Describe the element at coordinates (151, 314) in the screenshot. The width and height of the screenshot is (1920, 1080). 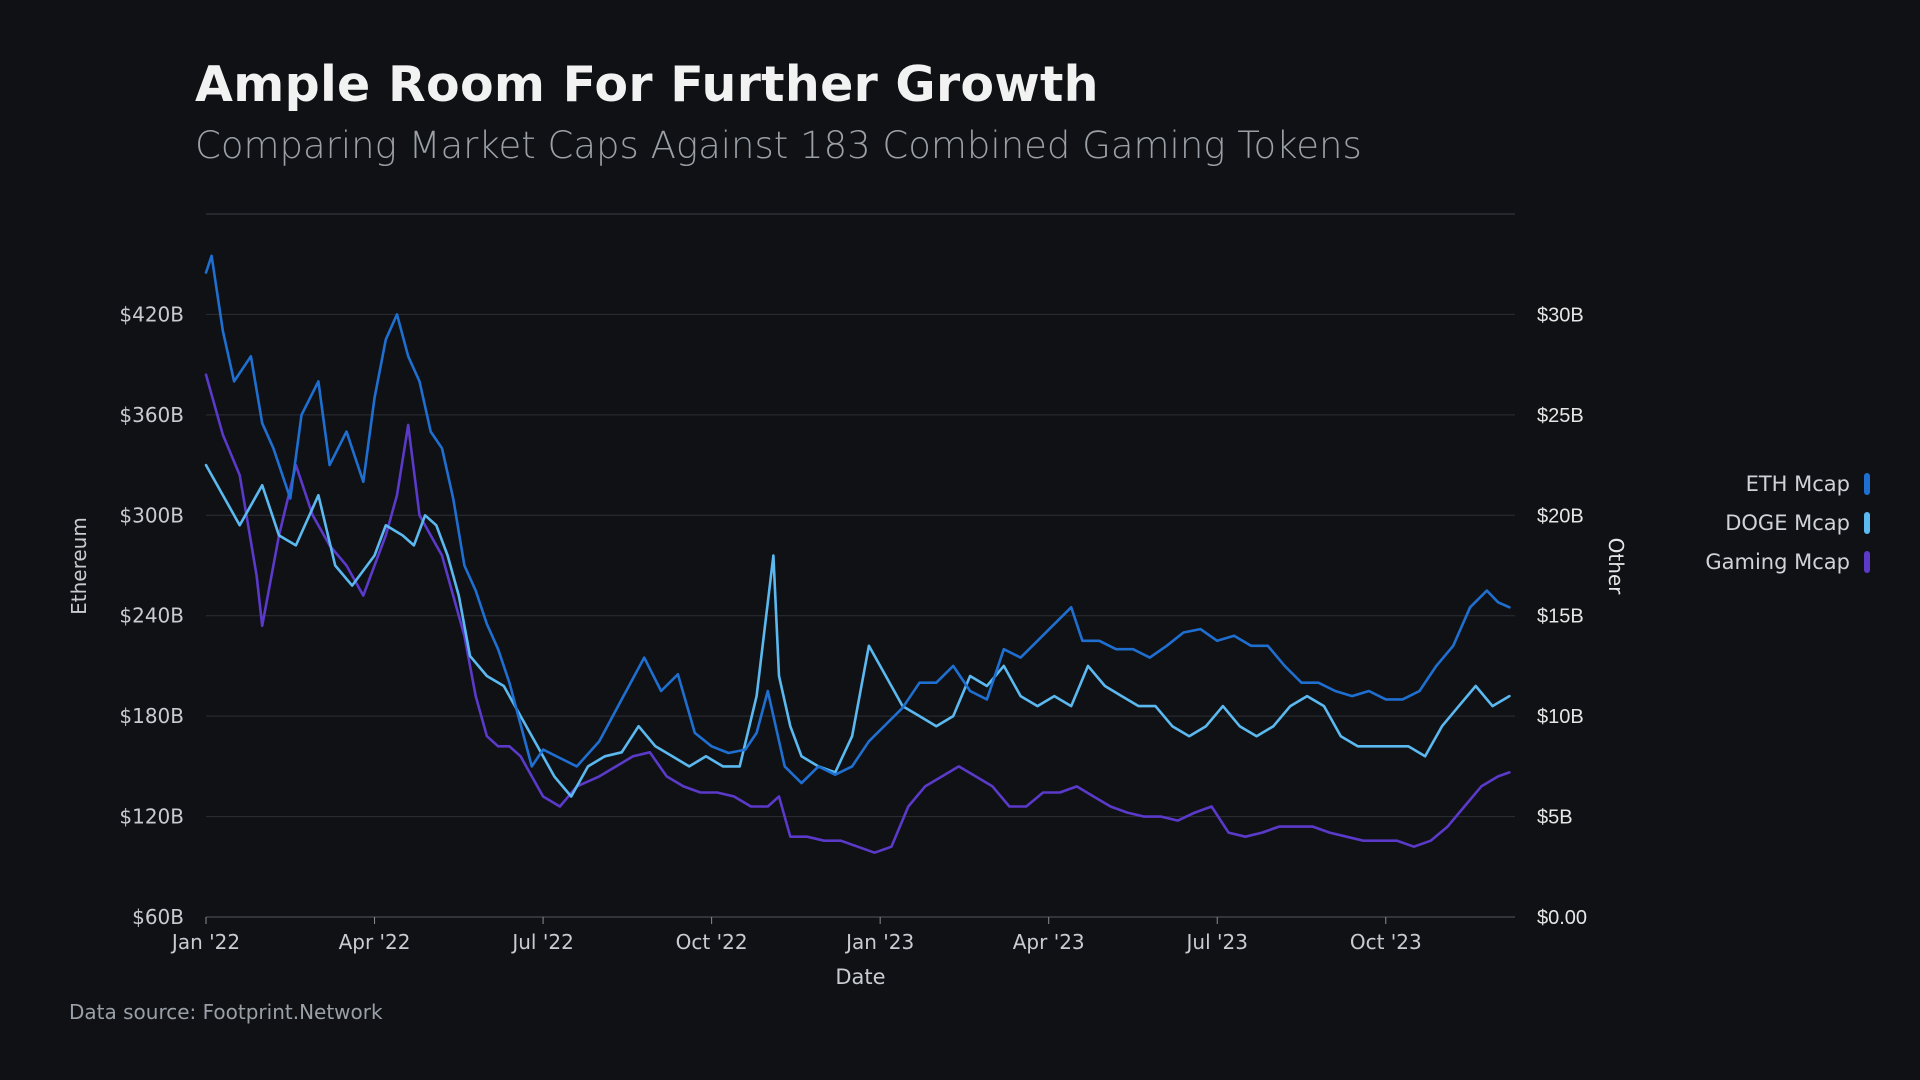
I see `y-left-tick-label: $420B` at that location.